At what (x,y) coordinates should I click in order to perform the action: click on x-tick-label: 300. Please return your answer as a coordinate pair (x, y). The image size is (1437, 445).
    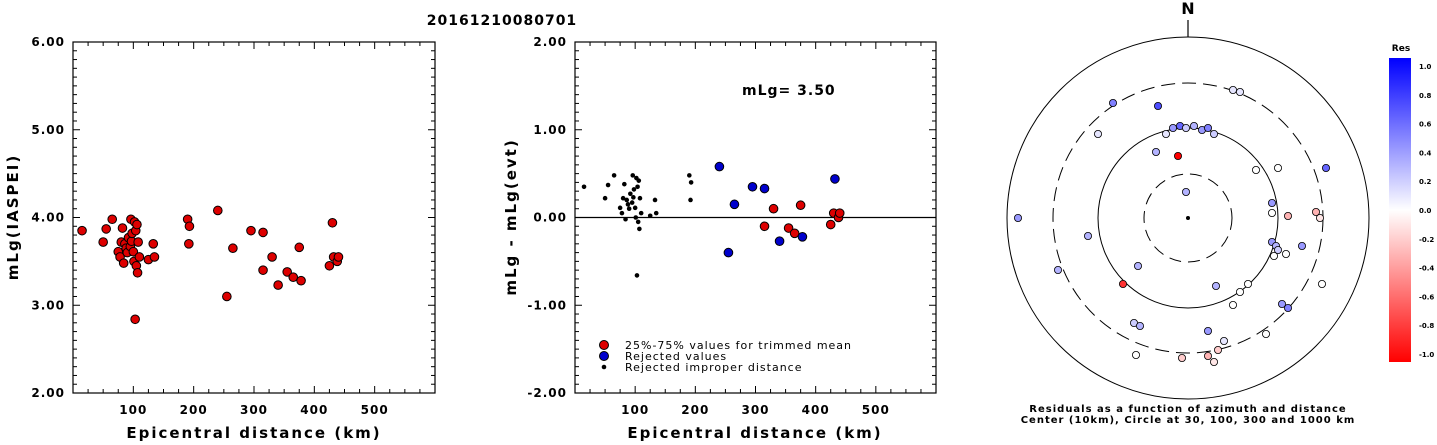
    Looking at the image, I should click on (254, 410).